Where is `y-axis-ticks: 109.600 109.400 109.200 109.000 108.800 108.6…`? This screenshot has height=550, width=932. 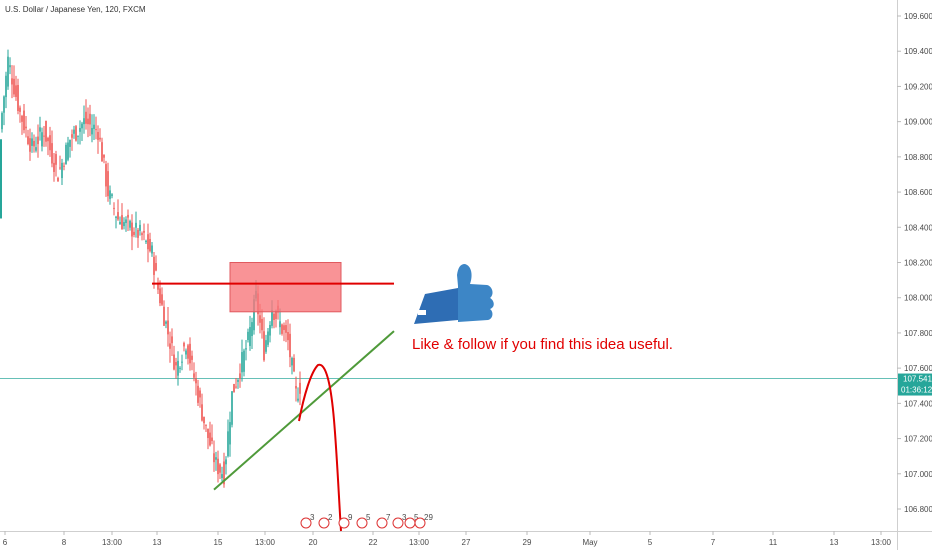 y-axis-ticks: 109.600 109.400 109.200 109.000 108.800 108.6… is located at coordinates (914, 263).